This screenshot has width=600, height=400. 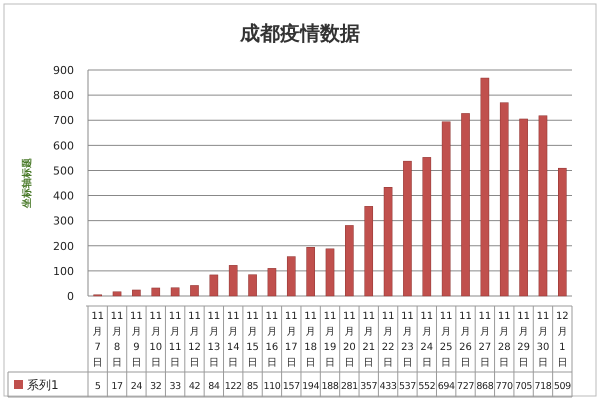 What do you see at coordinates (523, 386) in the screenshot?
I see `data-label: 705` at bounding box center [523, 386].